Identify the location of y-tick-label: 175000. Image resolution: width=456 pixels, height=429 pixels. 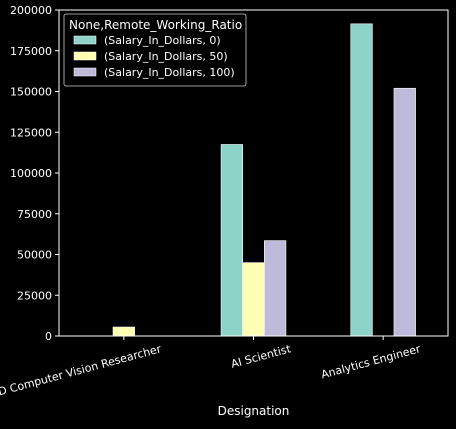
(31, 51).